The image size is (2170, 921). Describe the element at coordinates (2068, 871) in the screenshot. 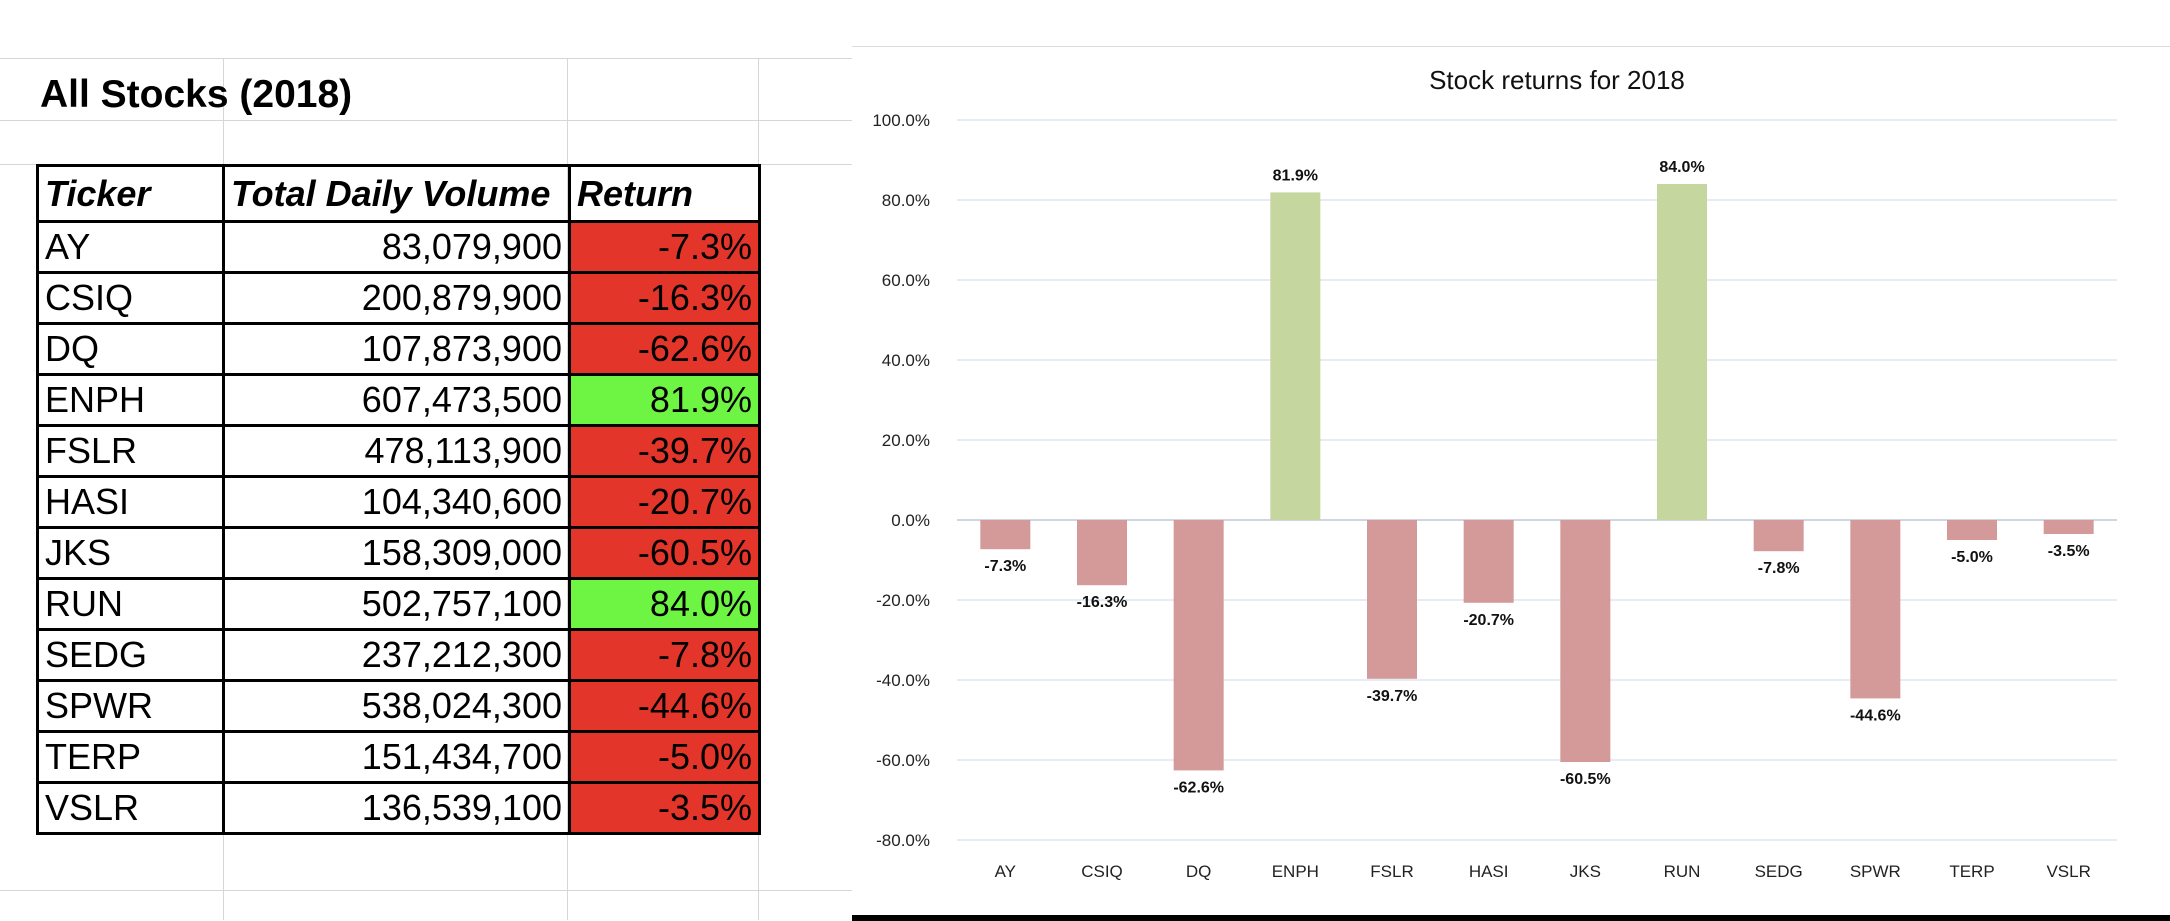

I see `x-tick-label: VSLR` at that location.